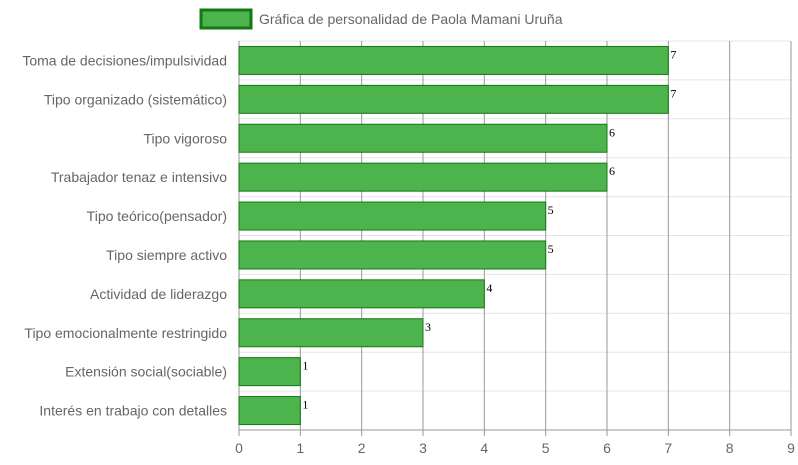 The image size is (798, 465). What do you see at coordinates (185, 138) in the screenshot?
I see `category-label: Tipo vigoroso` at bounding box center [185, 138].